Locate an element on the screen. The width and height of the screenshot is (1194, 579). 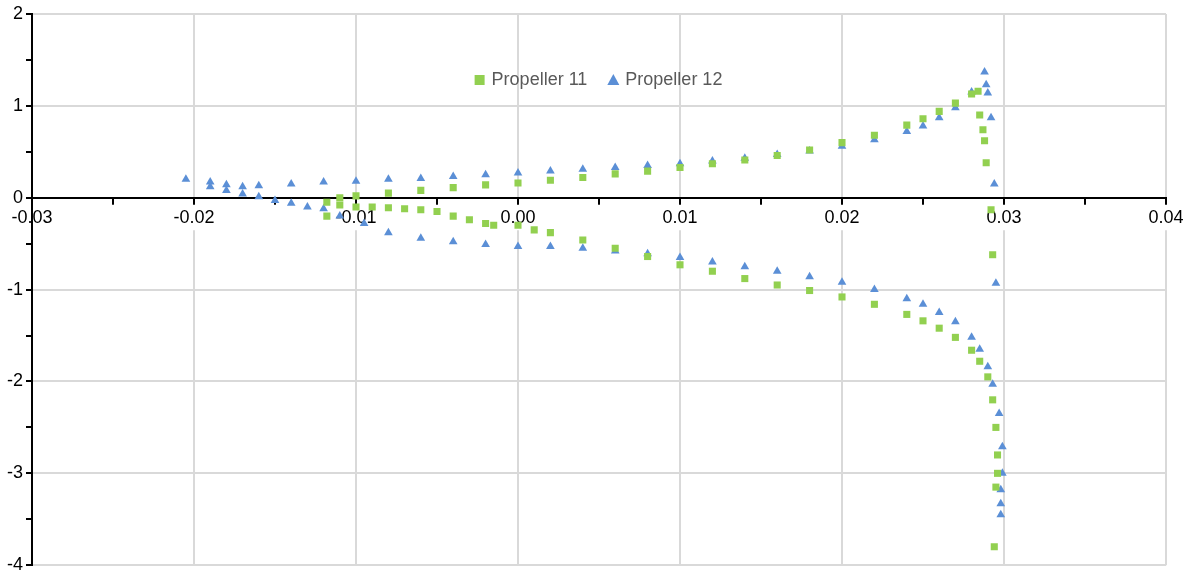
y-tick-label: 0 is located at coordinates (17, 196).